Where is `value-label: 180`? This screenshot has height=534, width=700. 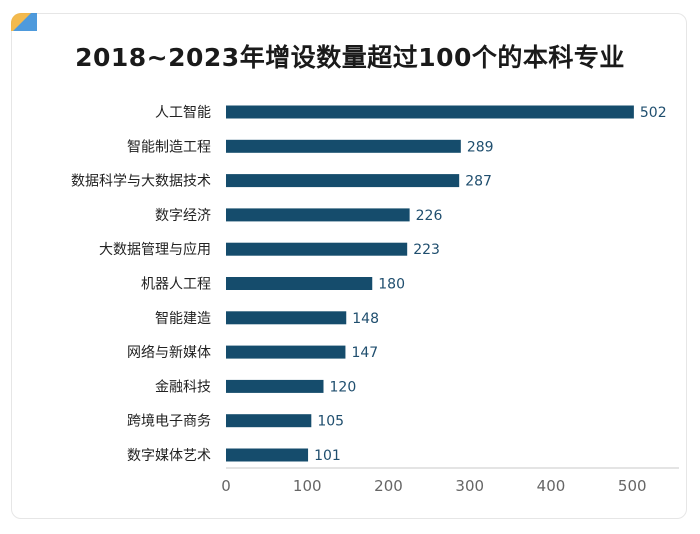 value-label: 180 is located at coordinates (391, 285).